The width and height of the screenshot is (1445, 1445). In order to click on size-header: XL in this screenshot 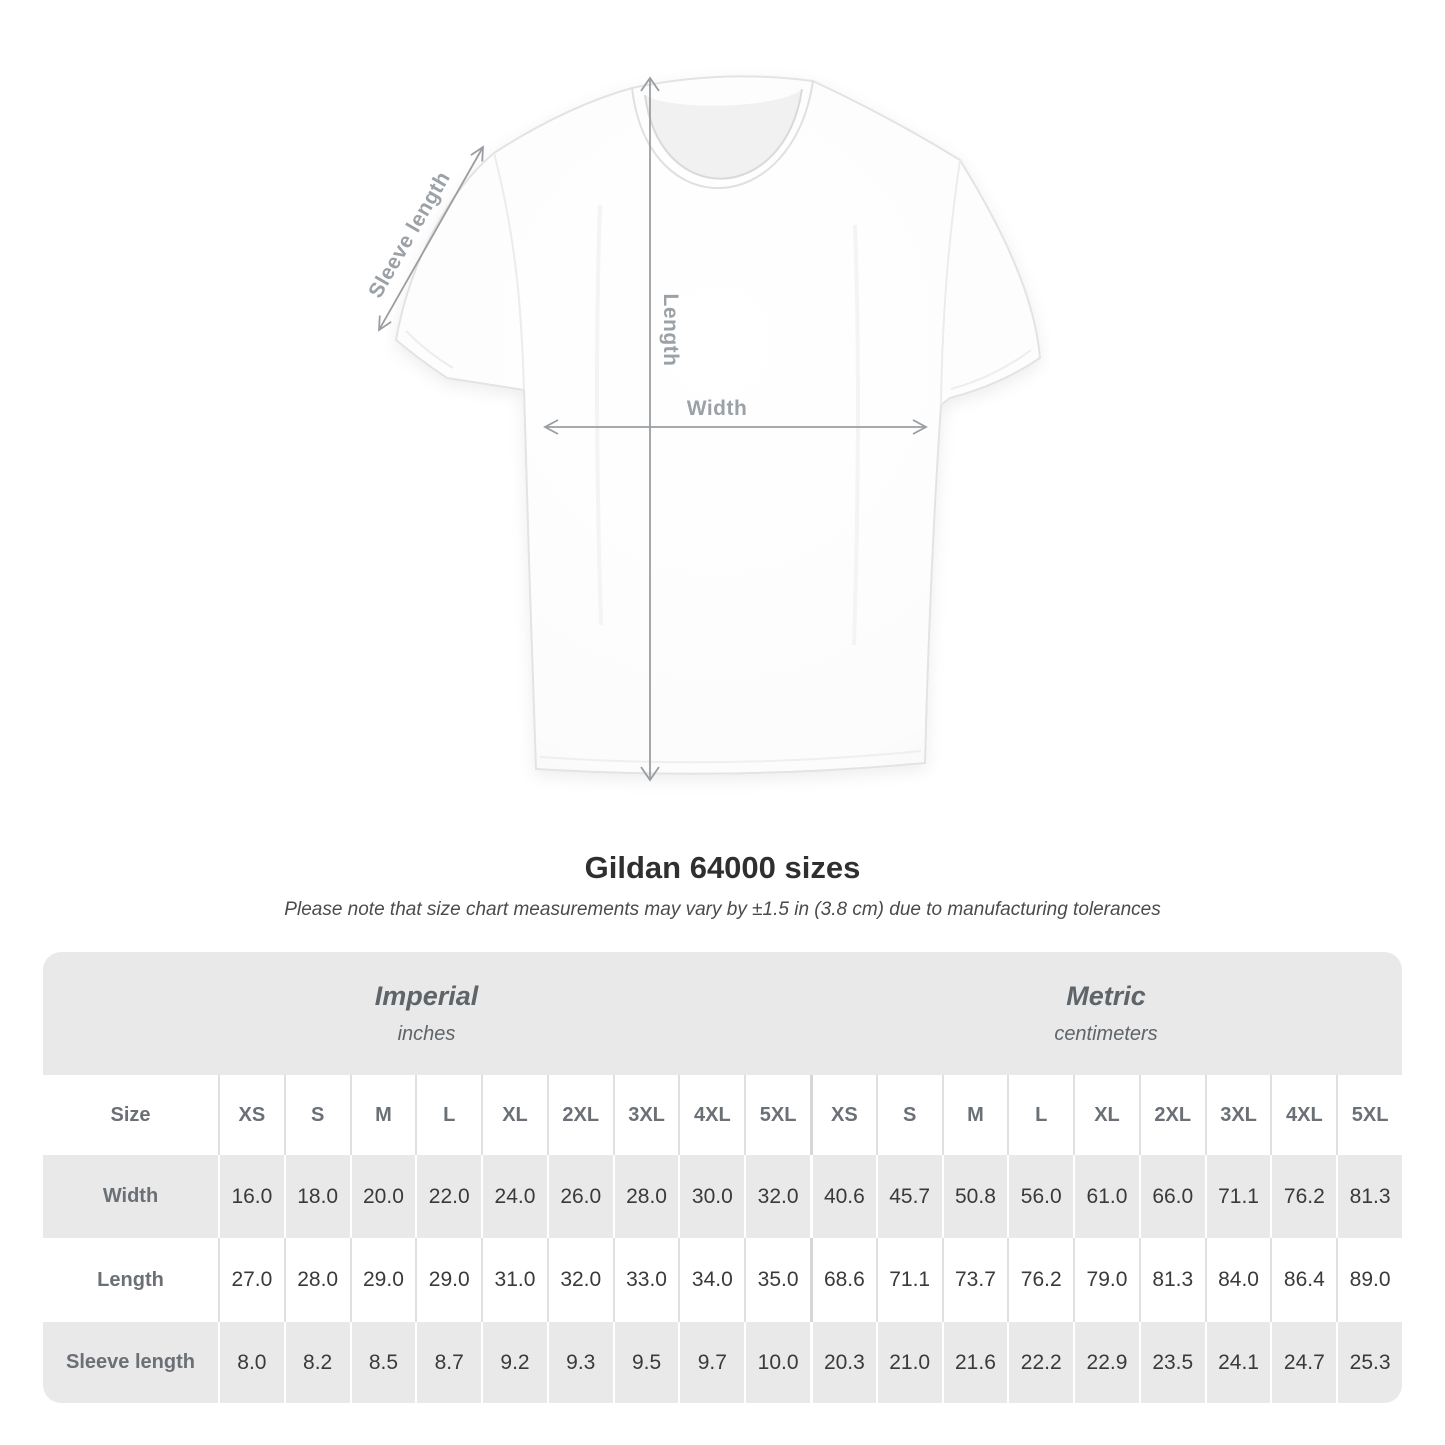, I will do `click(1106, 1115)`.